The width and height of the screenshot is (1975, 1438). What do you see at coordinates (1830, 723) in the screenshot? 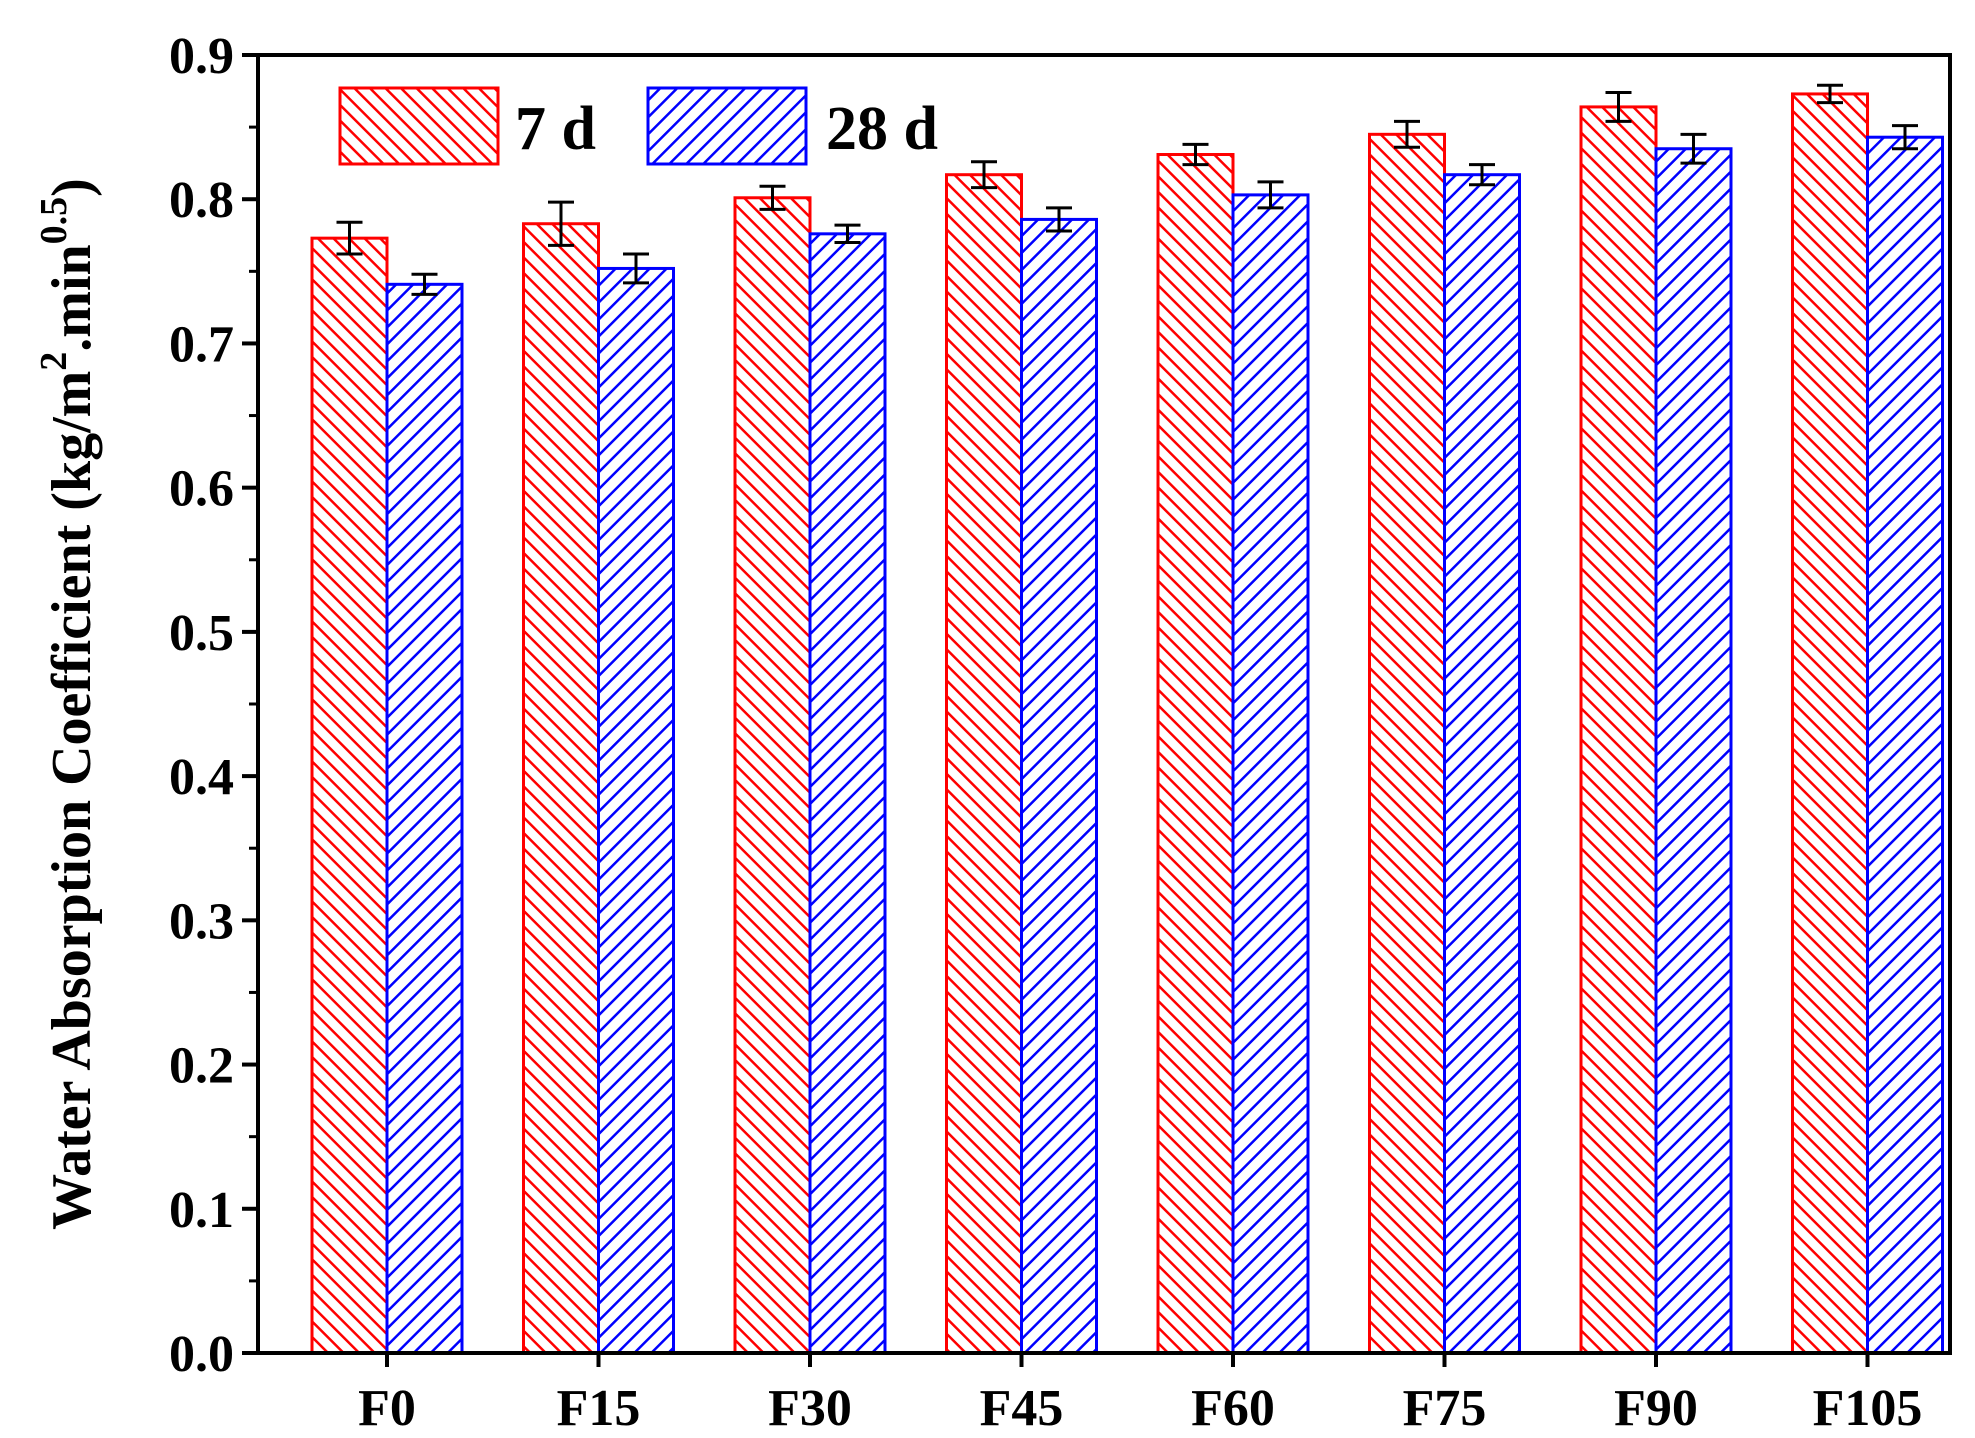
I see `bar-7d-f105` at bounding box center [1830, 723].